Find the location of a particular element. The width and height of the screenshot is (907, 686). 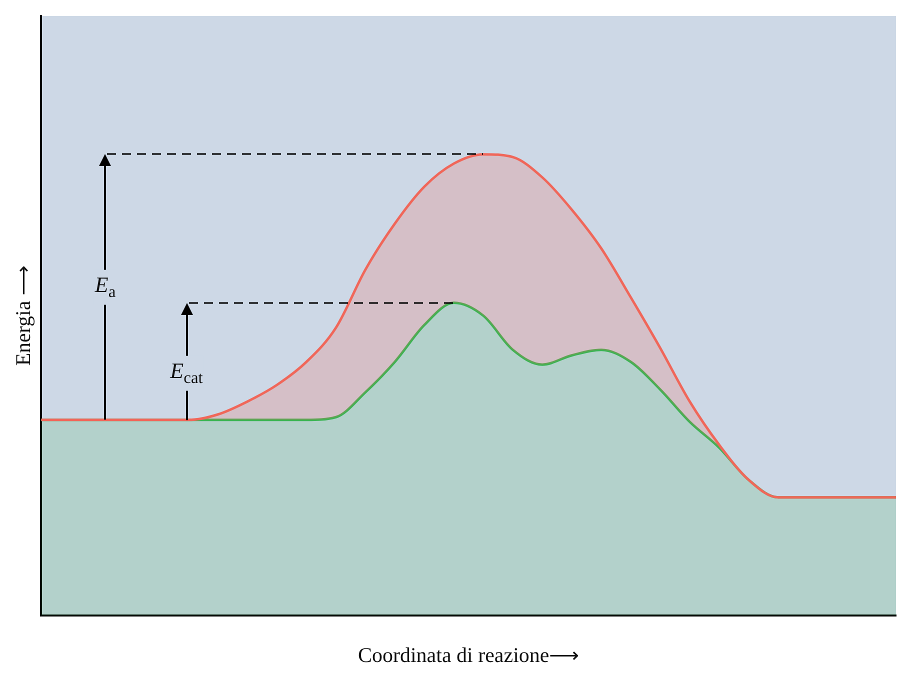

annotation: E$_{a}$ is located at coordinates (105, 287).